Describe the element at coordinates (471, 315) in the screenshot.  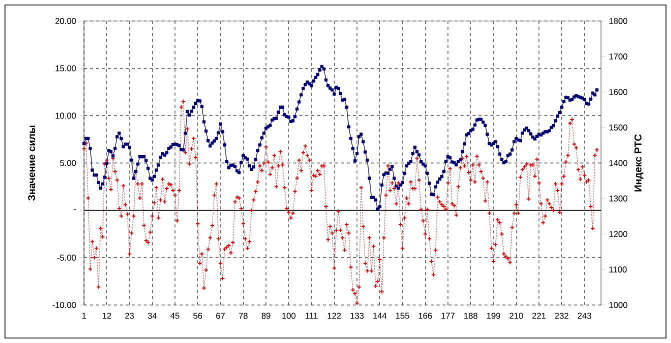
I see `x-tick-label: 188` at that location.